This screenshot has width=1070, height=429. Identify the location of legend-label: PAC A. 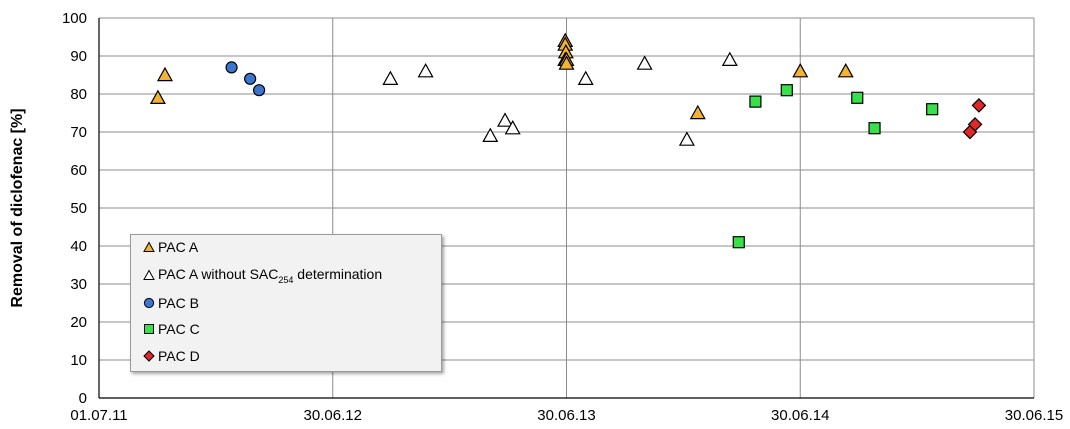
(178, 247).